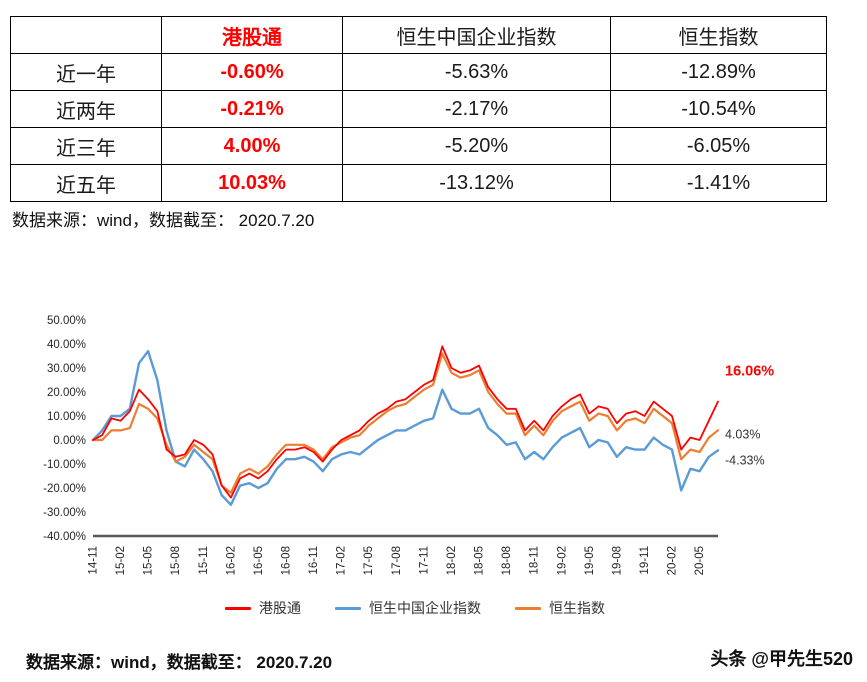 Image resolution: width=867 pixels, height=682 pixels. Describe the element at coordinates (66, 417) in the screenshot. I see `y-tick-label: 10.00%` at that location.